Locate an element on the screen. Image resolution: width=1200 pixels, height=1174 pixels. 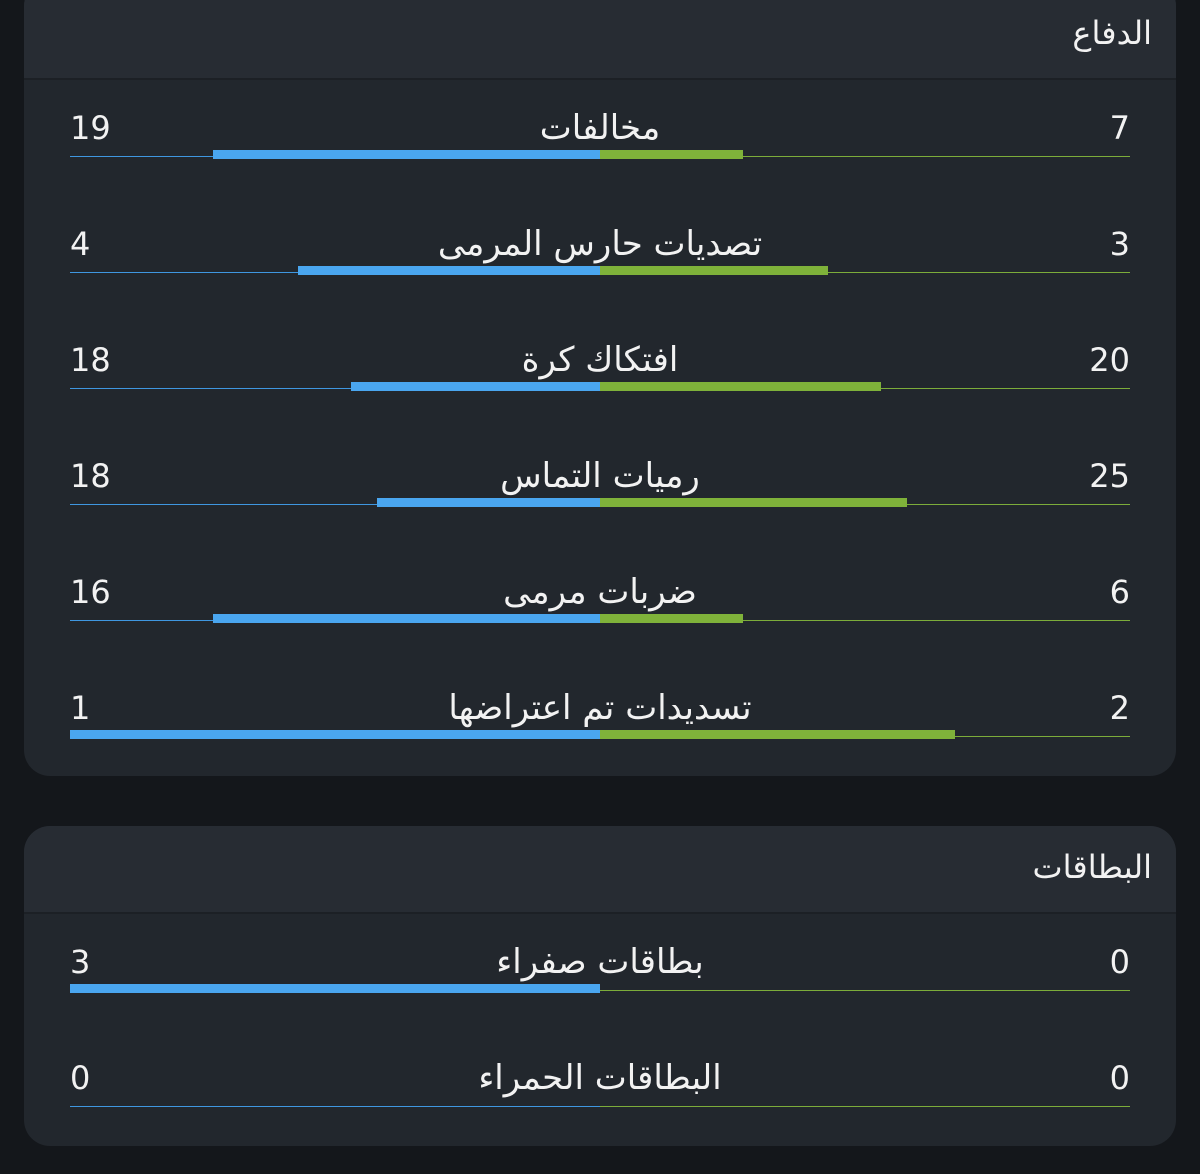
right-value: 25 is located at coordinates (1109, 476).